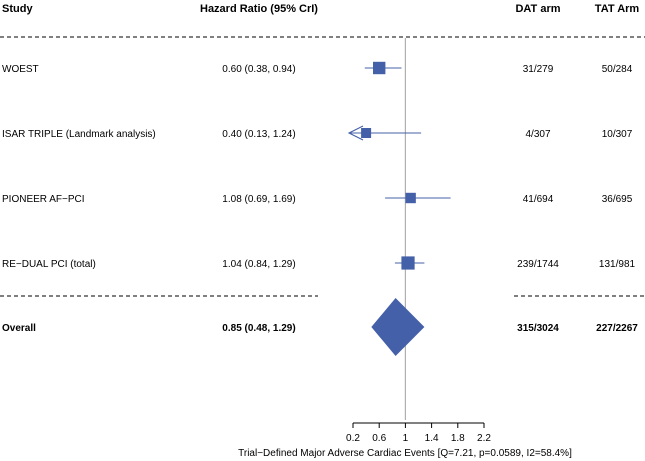  Describe the element at coordinates (617, 264) in the screenshot. I see `study-tat-events: 131/981` at that location.